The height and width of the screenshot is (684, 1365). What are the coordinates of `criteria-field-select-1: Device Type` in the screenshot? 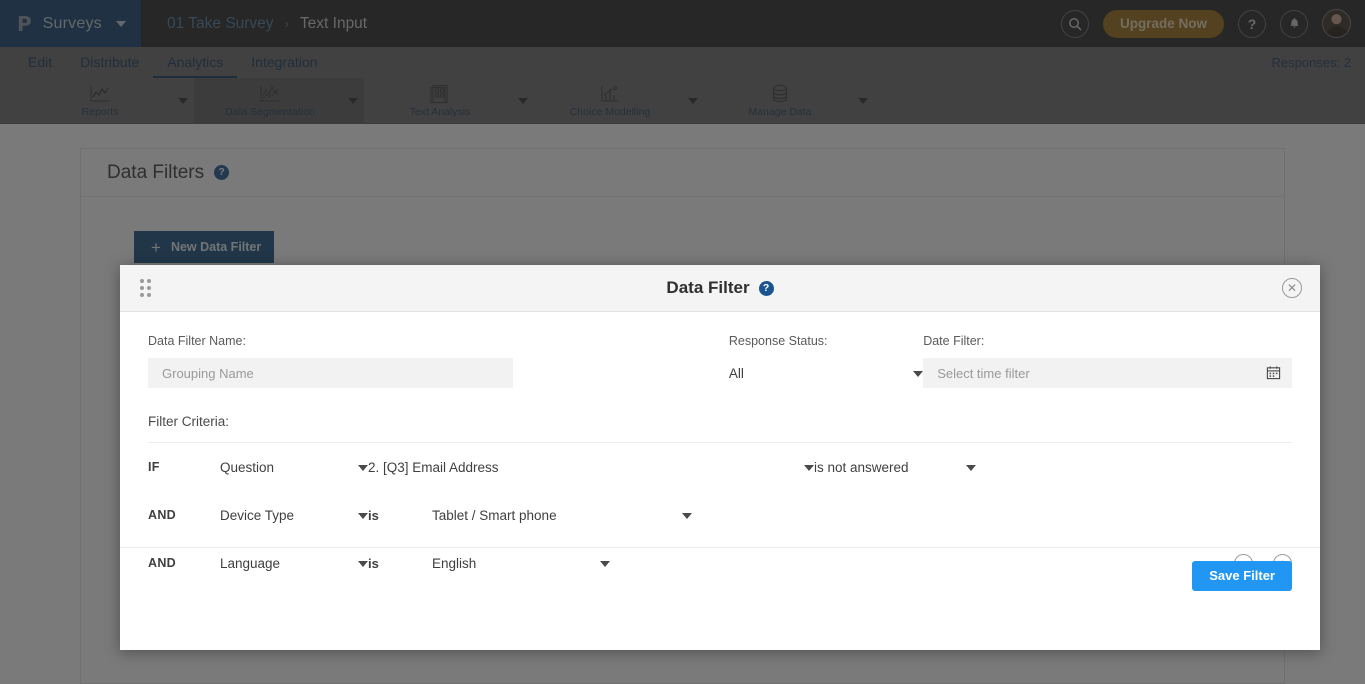 It's located at (294, 515).